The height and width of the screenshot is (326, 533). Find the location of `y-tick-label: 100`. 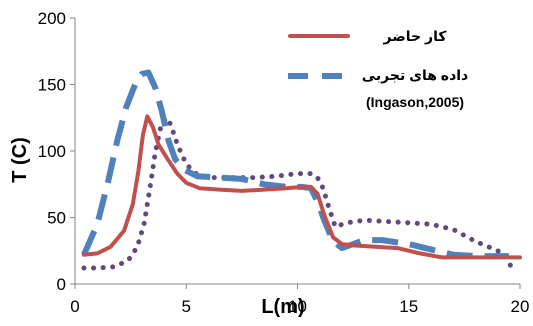

y-tick-label: 100 is located at coordinates (52, 151).